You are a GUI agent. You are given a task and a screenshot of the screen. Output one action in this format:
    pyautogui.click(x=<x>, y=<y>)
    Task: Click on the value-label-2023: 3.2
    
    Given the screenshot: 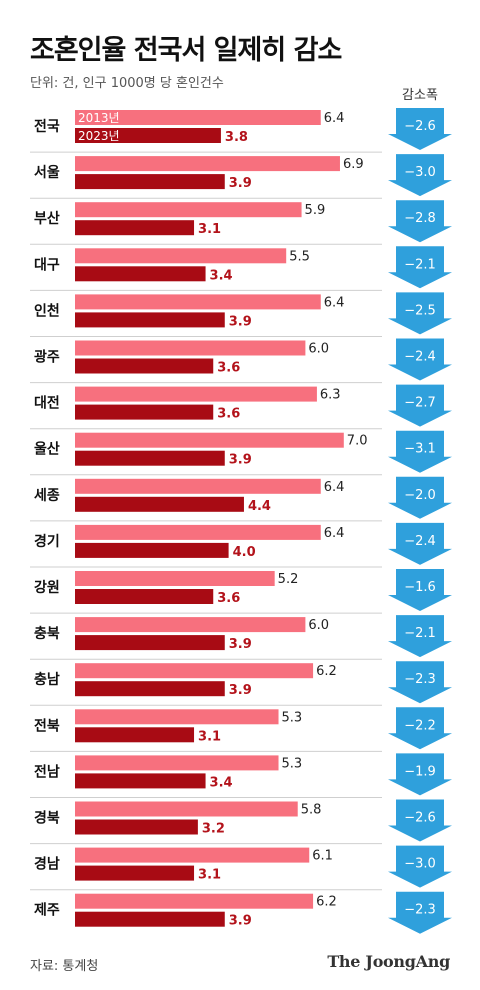 What is the action you would take?
    pyautogui.click(x=213, y=829)
    